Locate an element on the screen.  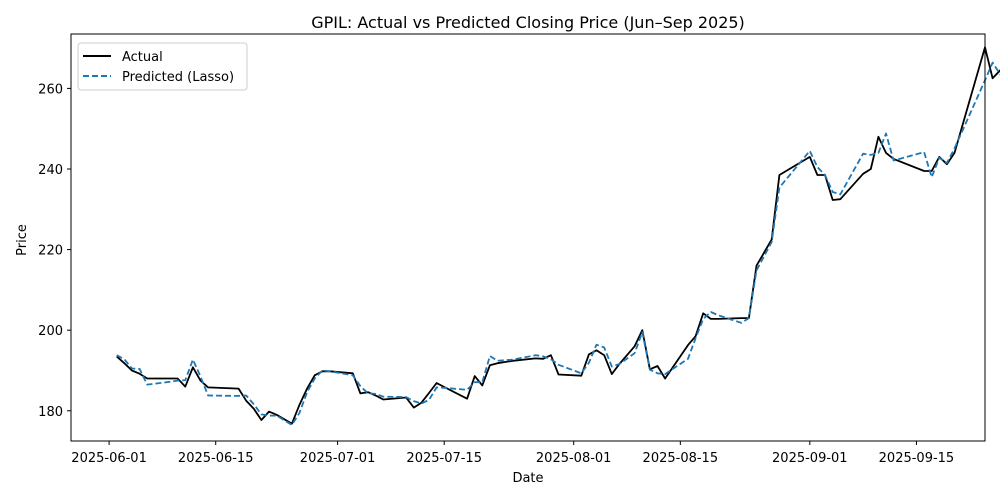
y-tick-label: 260 is located at coordinates (50, 89).